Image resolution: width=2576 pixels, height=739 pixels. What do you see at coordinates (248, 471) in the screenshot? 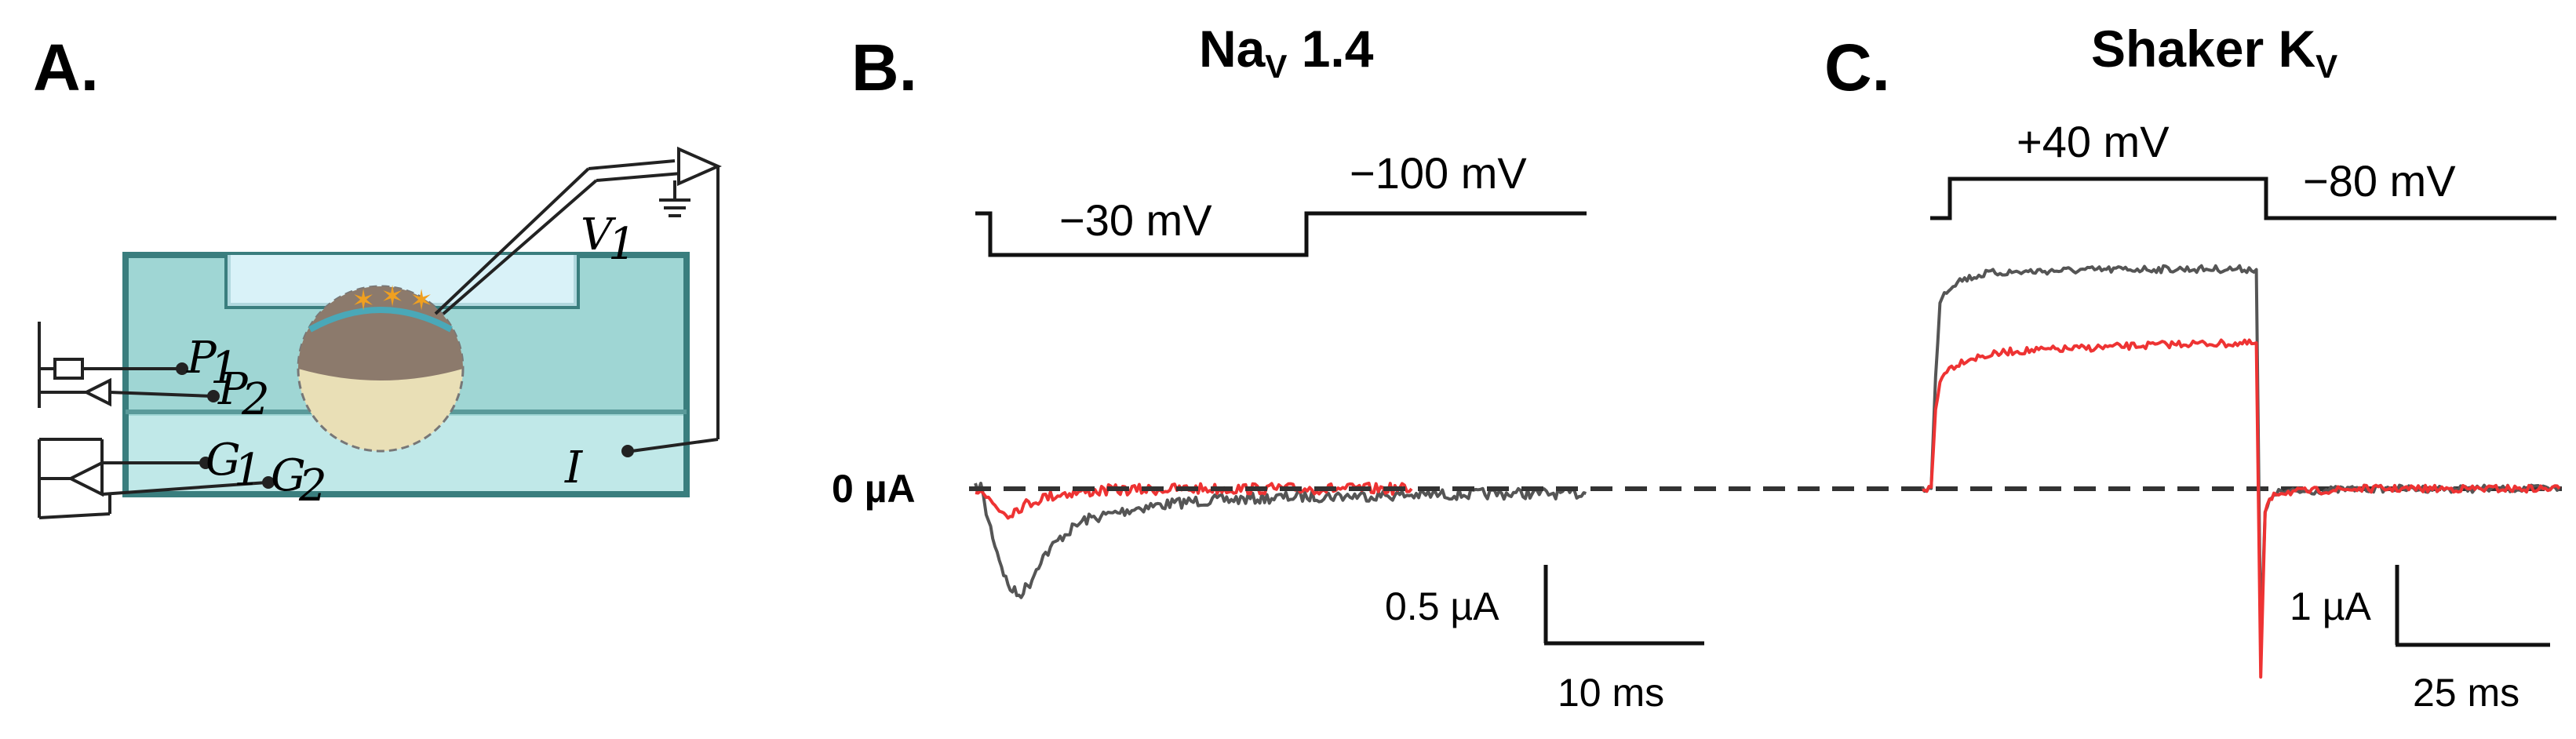
I see `label-g1-sub: 1` at bounding box center [248, 471].